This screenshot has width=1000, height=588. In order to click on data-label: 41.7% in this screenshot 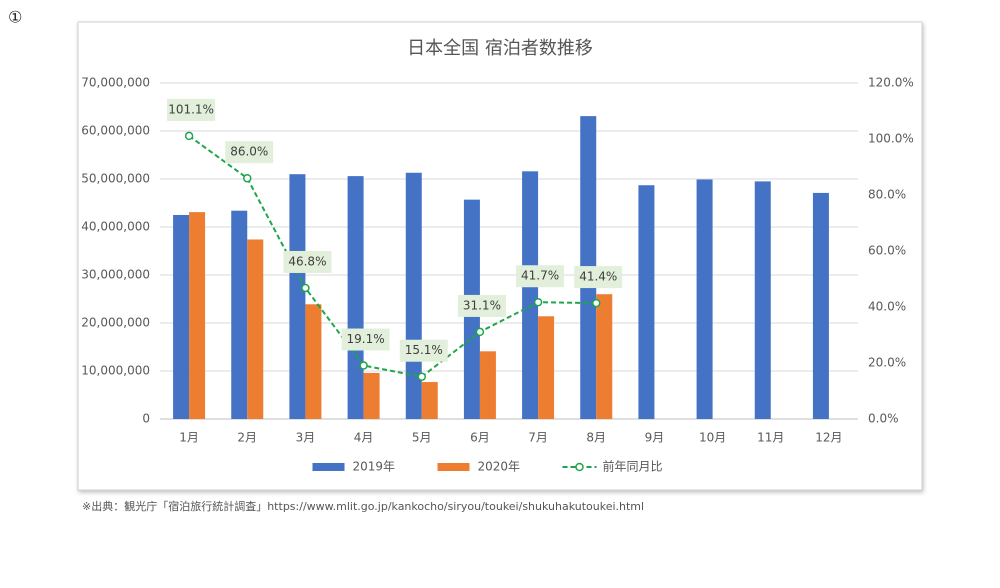, I will do `click(540, 276)`.